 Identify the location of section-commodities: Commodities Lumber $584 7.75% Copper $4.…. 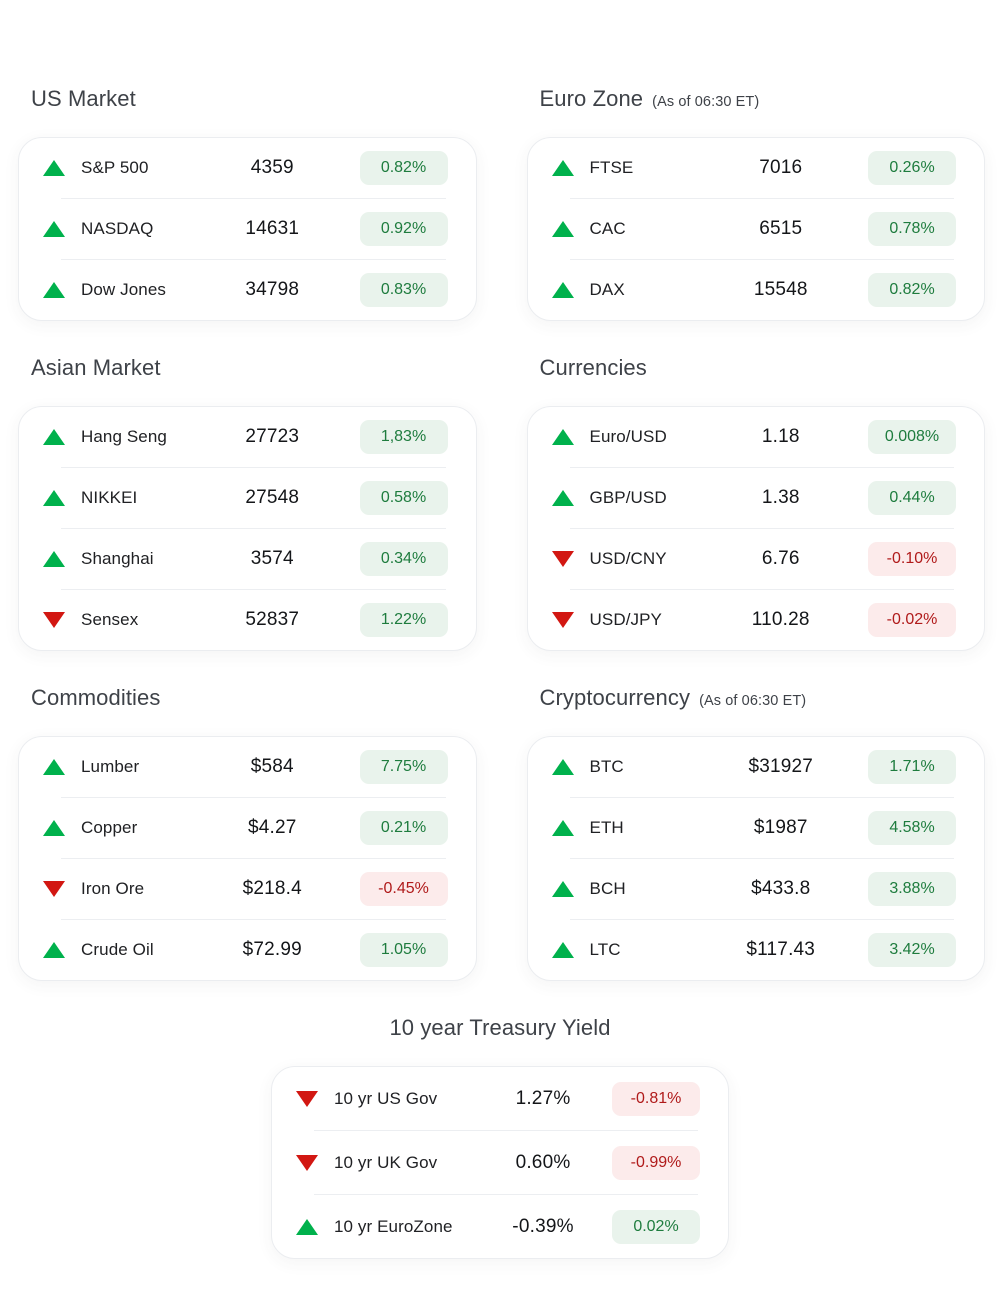
(247, 833).